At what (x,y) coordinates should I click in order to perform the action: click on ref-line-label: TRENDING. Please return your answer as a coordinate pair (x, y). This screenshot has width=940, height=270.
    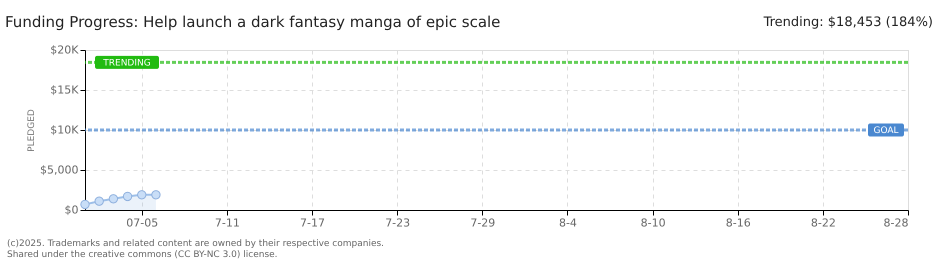
    Looking at the image, I should click on (126, 63).